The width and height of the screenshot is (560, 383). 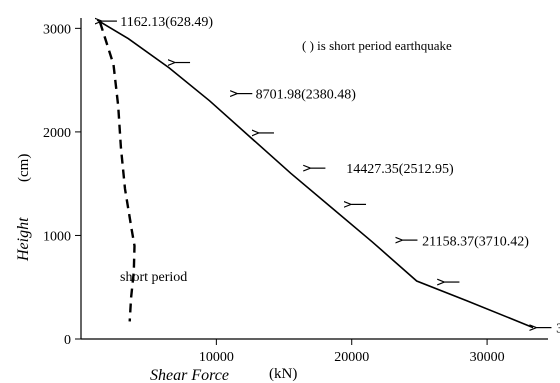 What do you see at coordinates (189, 375) in the screenshot?
I see `x-axis-title-main: Shear Force` at bounding box center [189, 375].